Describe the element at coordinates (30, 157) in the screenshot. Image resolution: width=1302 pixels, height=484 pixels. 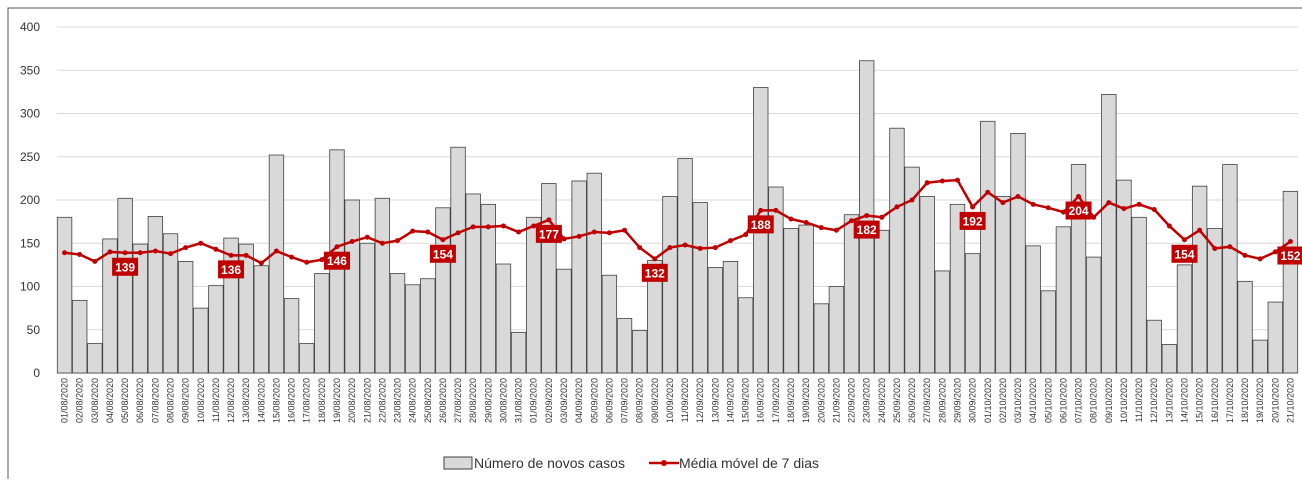
I see `y-tick-label: 250` at that location.